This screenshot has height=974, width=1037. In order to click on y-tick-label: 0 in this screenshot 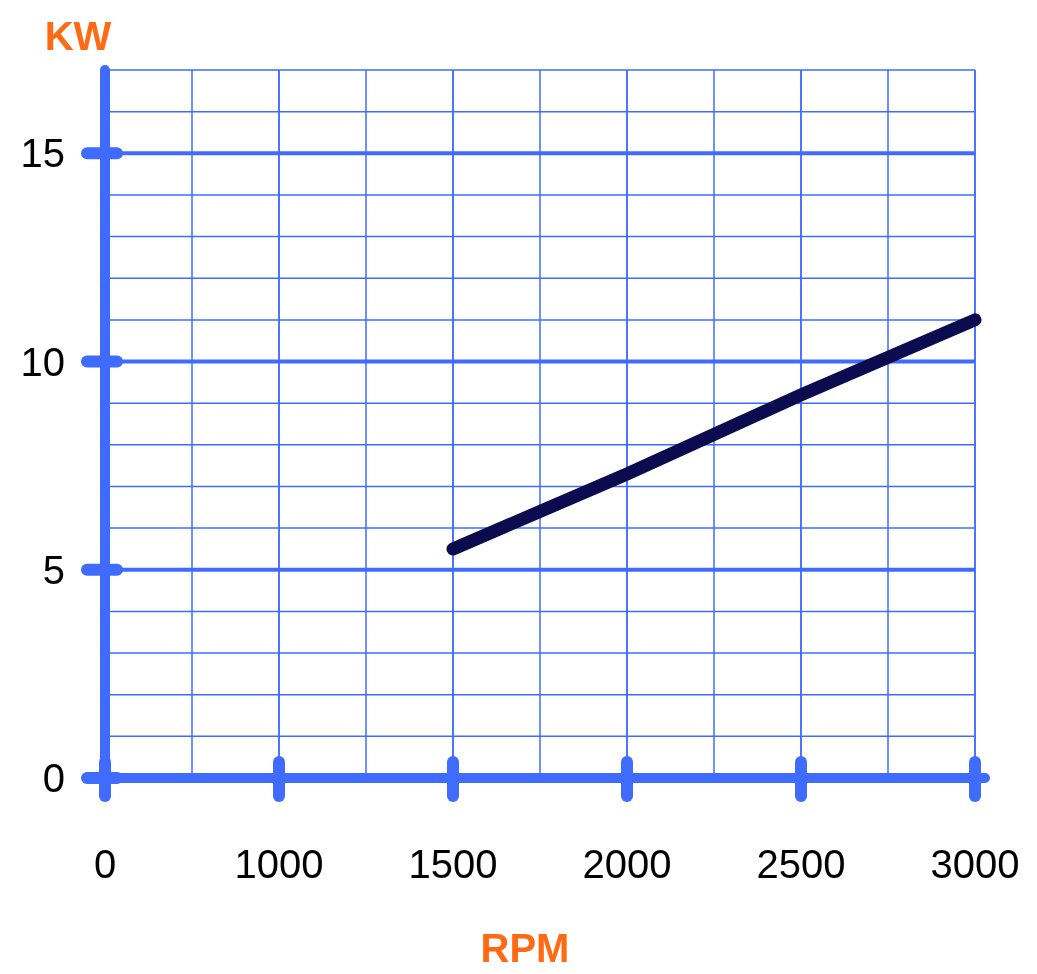, I will do `click(53, 778)`.